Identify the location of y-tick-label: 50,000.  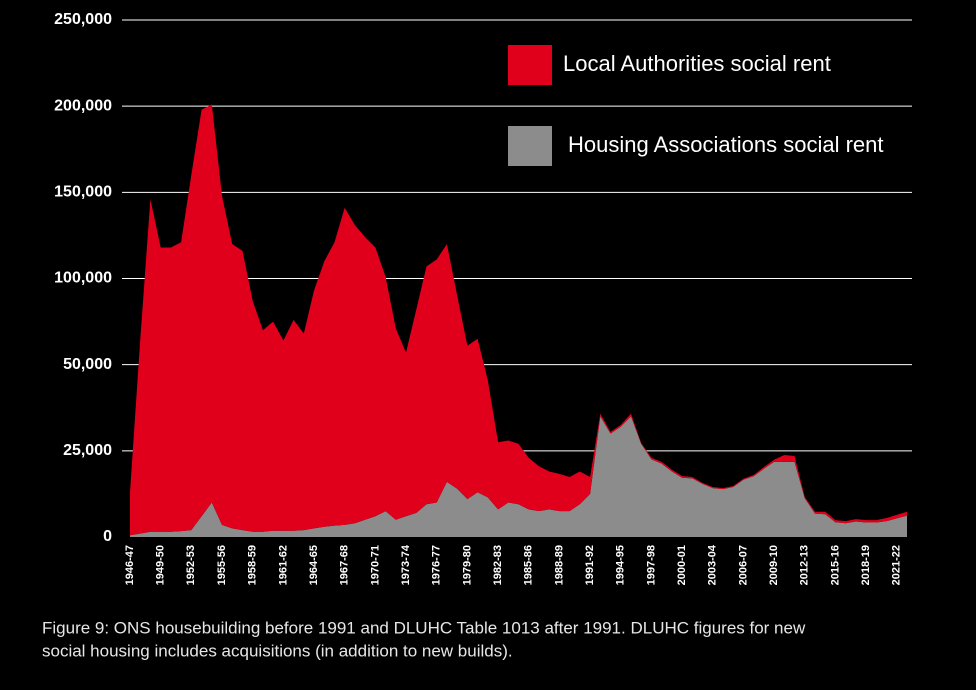
(87, 364).